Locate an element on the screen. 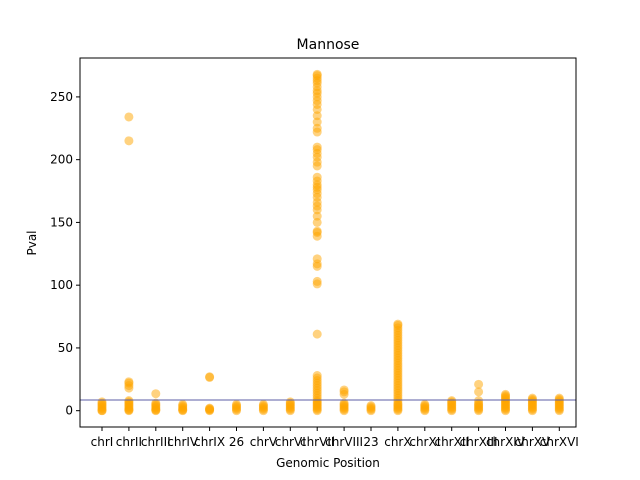 Image resolution: width=640 pixels, height=480 pixels. x-tick-label: chrIII is located at coordinates (156, 442).